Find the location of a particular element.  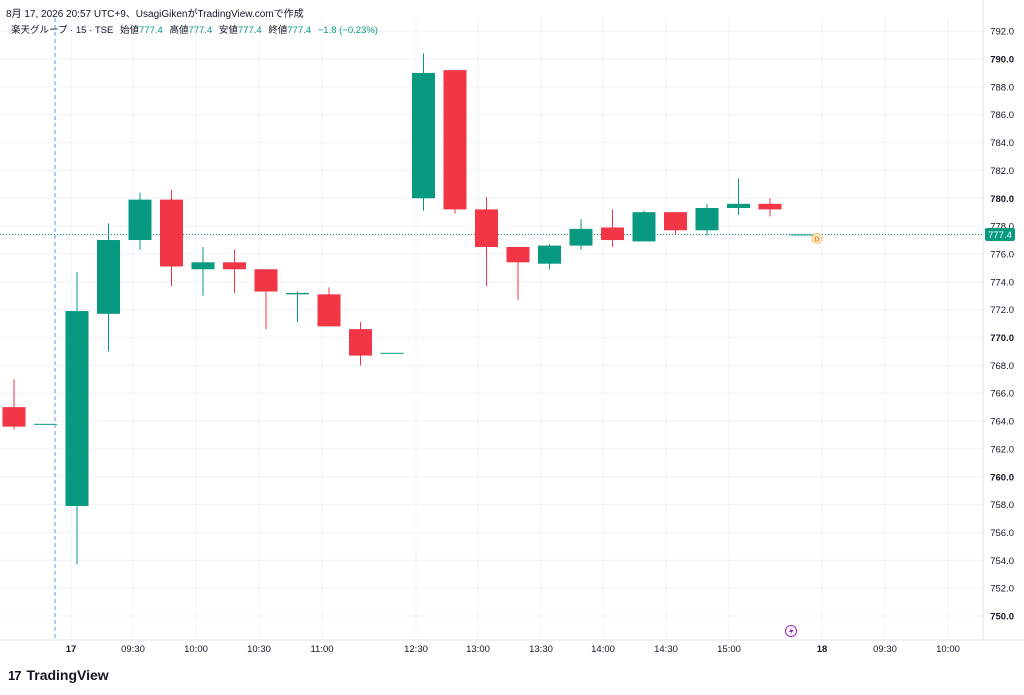

symbol-label: 楽天グループ · 15 · TSE is located at coordinates (62, 30).